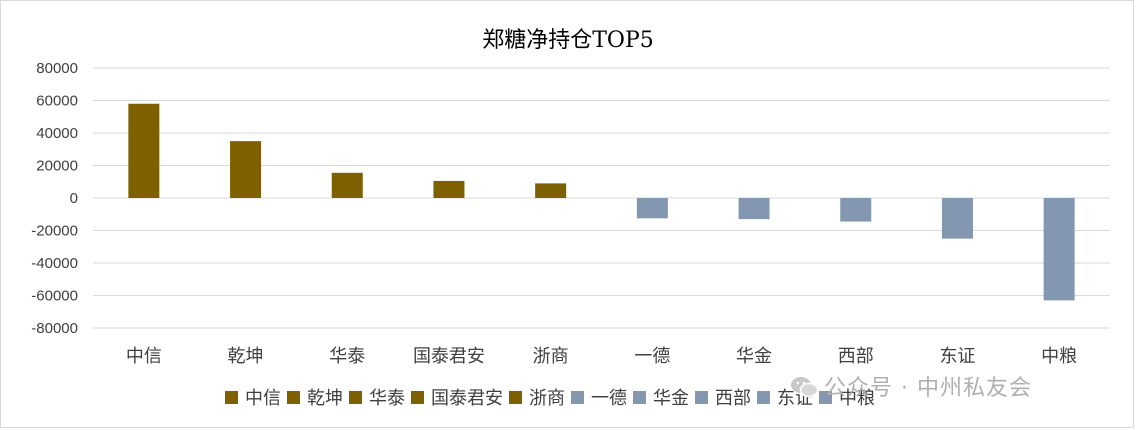 Image resolution: width=1136 pixels, height=430 pixels. What do you see at coordinates (246, 356) in the screenshot?
I see `x-tick-label: 乾坤` at bounding box center [246, 356].